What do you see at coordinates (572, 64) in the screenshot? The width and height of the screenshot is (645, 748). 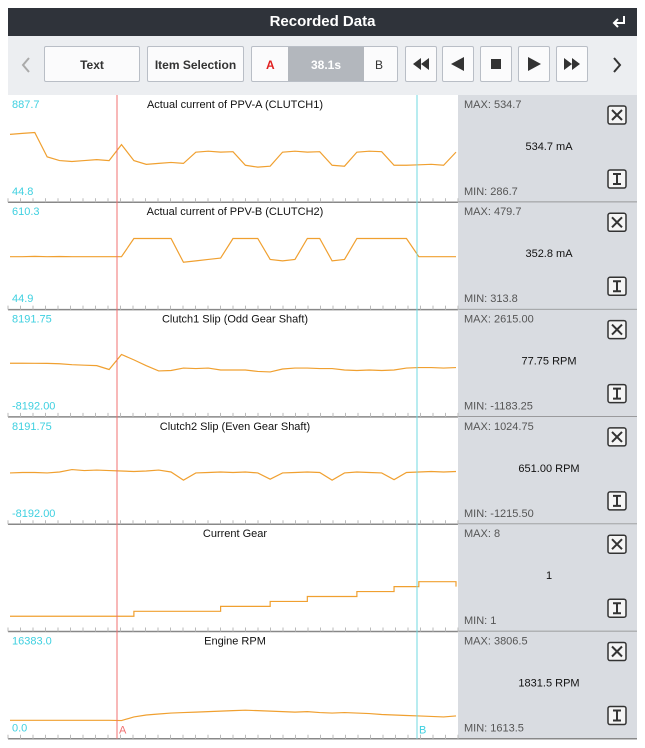 I see `fast-forward-button` at bounding box center [572, 64].